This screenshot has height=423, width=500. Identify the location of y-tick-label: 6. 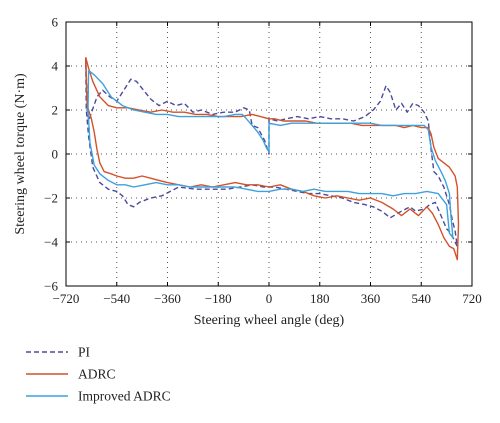
(55, 22).